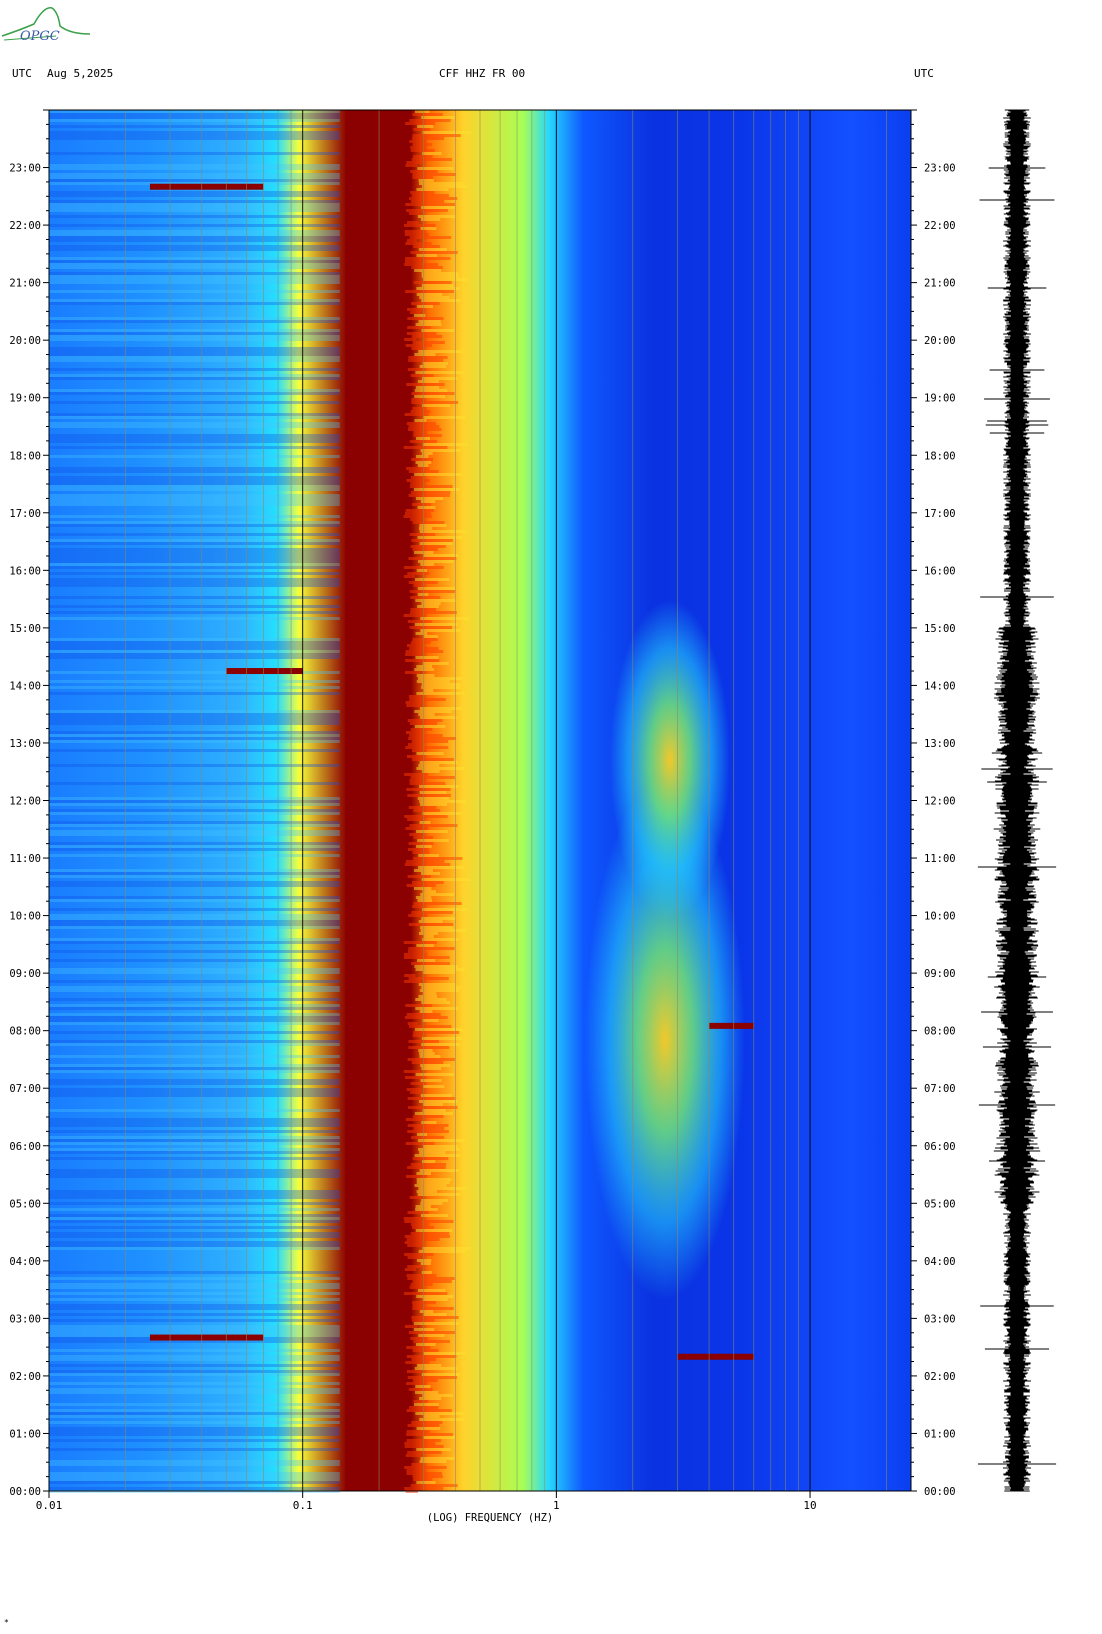 The image size is (1102, 1634). What do you see at coordinates (940, 1204) in the screenshot?
I see `y-tick-label: 05:00` at bounding box center [940, 1204].